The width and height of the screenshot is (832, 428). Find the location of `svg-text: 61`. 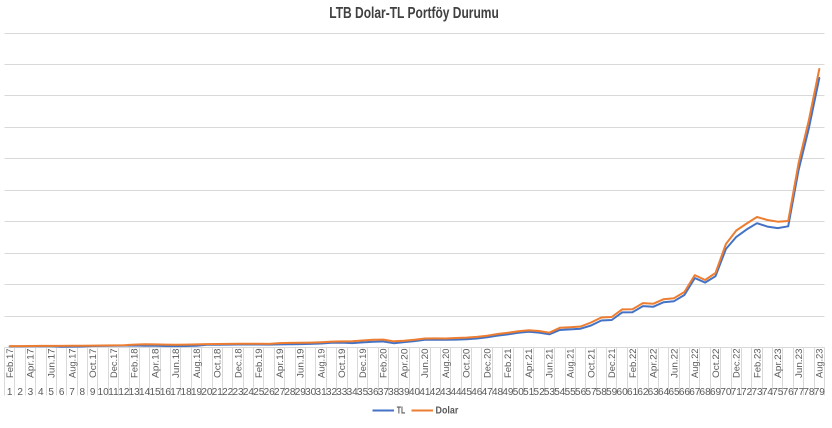

svg-text: 61 is located at coordinates (633, 392).